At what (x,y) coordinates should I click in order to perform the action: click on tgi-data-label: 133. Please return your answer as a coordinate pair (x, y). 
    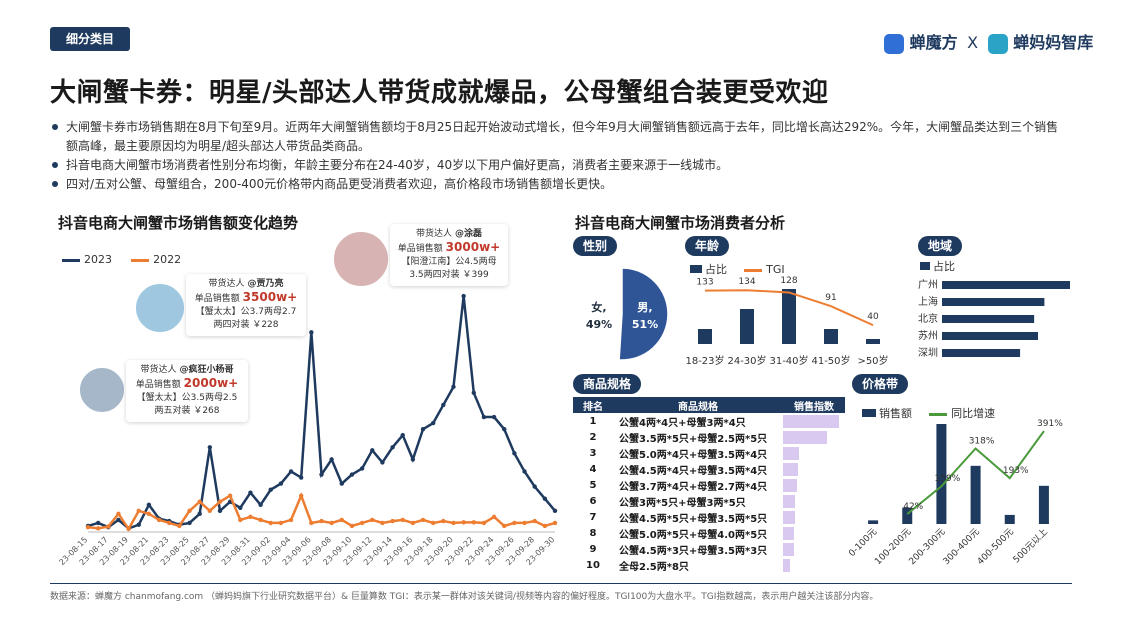
    Looking at the image, I should click on (704, 283).